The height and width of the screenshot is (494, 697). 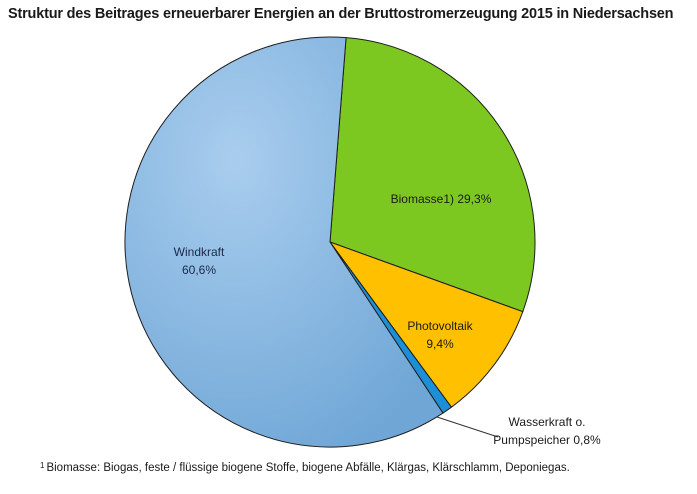 What do you see at coordinates (199, 252) in the screenshot?
I see `label-windkraft-name: Windkraft` at bounding box center [199, 252].